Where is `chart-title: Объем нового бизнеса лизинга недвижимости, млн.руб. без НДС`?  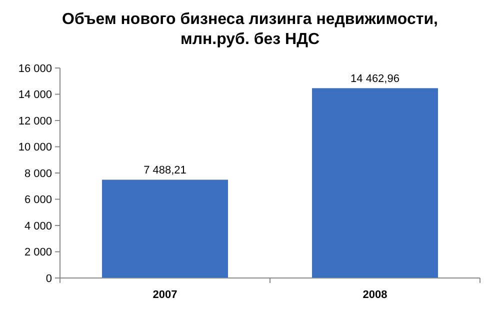
chart-title: Объем нового бизнеса лизинга недвижимости, млн.руб. без НДС is located at coordinates (250, 29).